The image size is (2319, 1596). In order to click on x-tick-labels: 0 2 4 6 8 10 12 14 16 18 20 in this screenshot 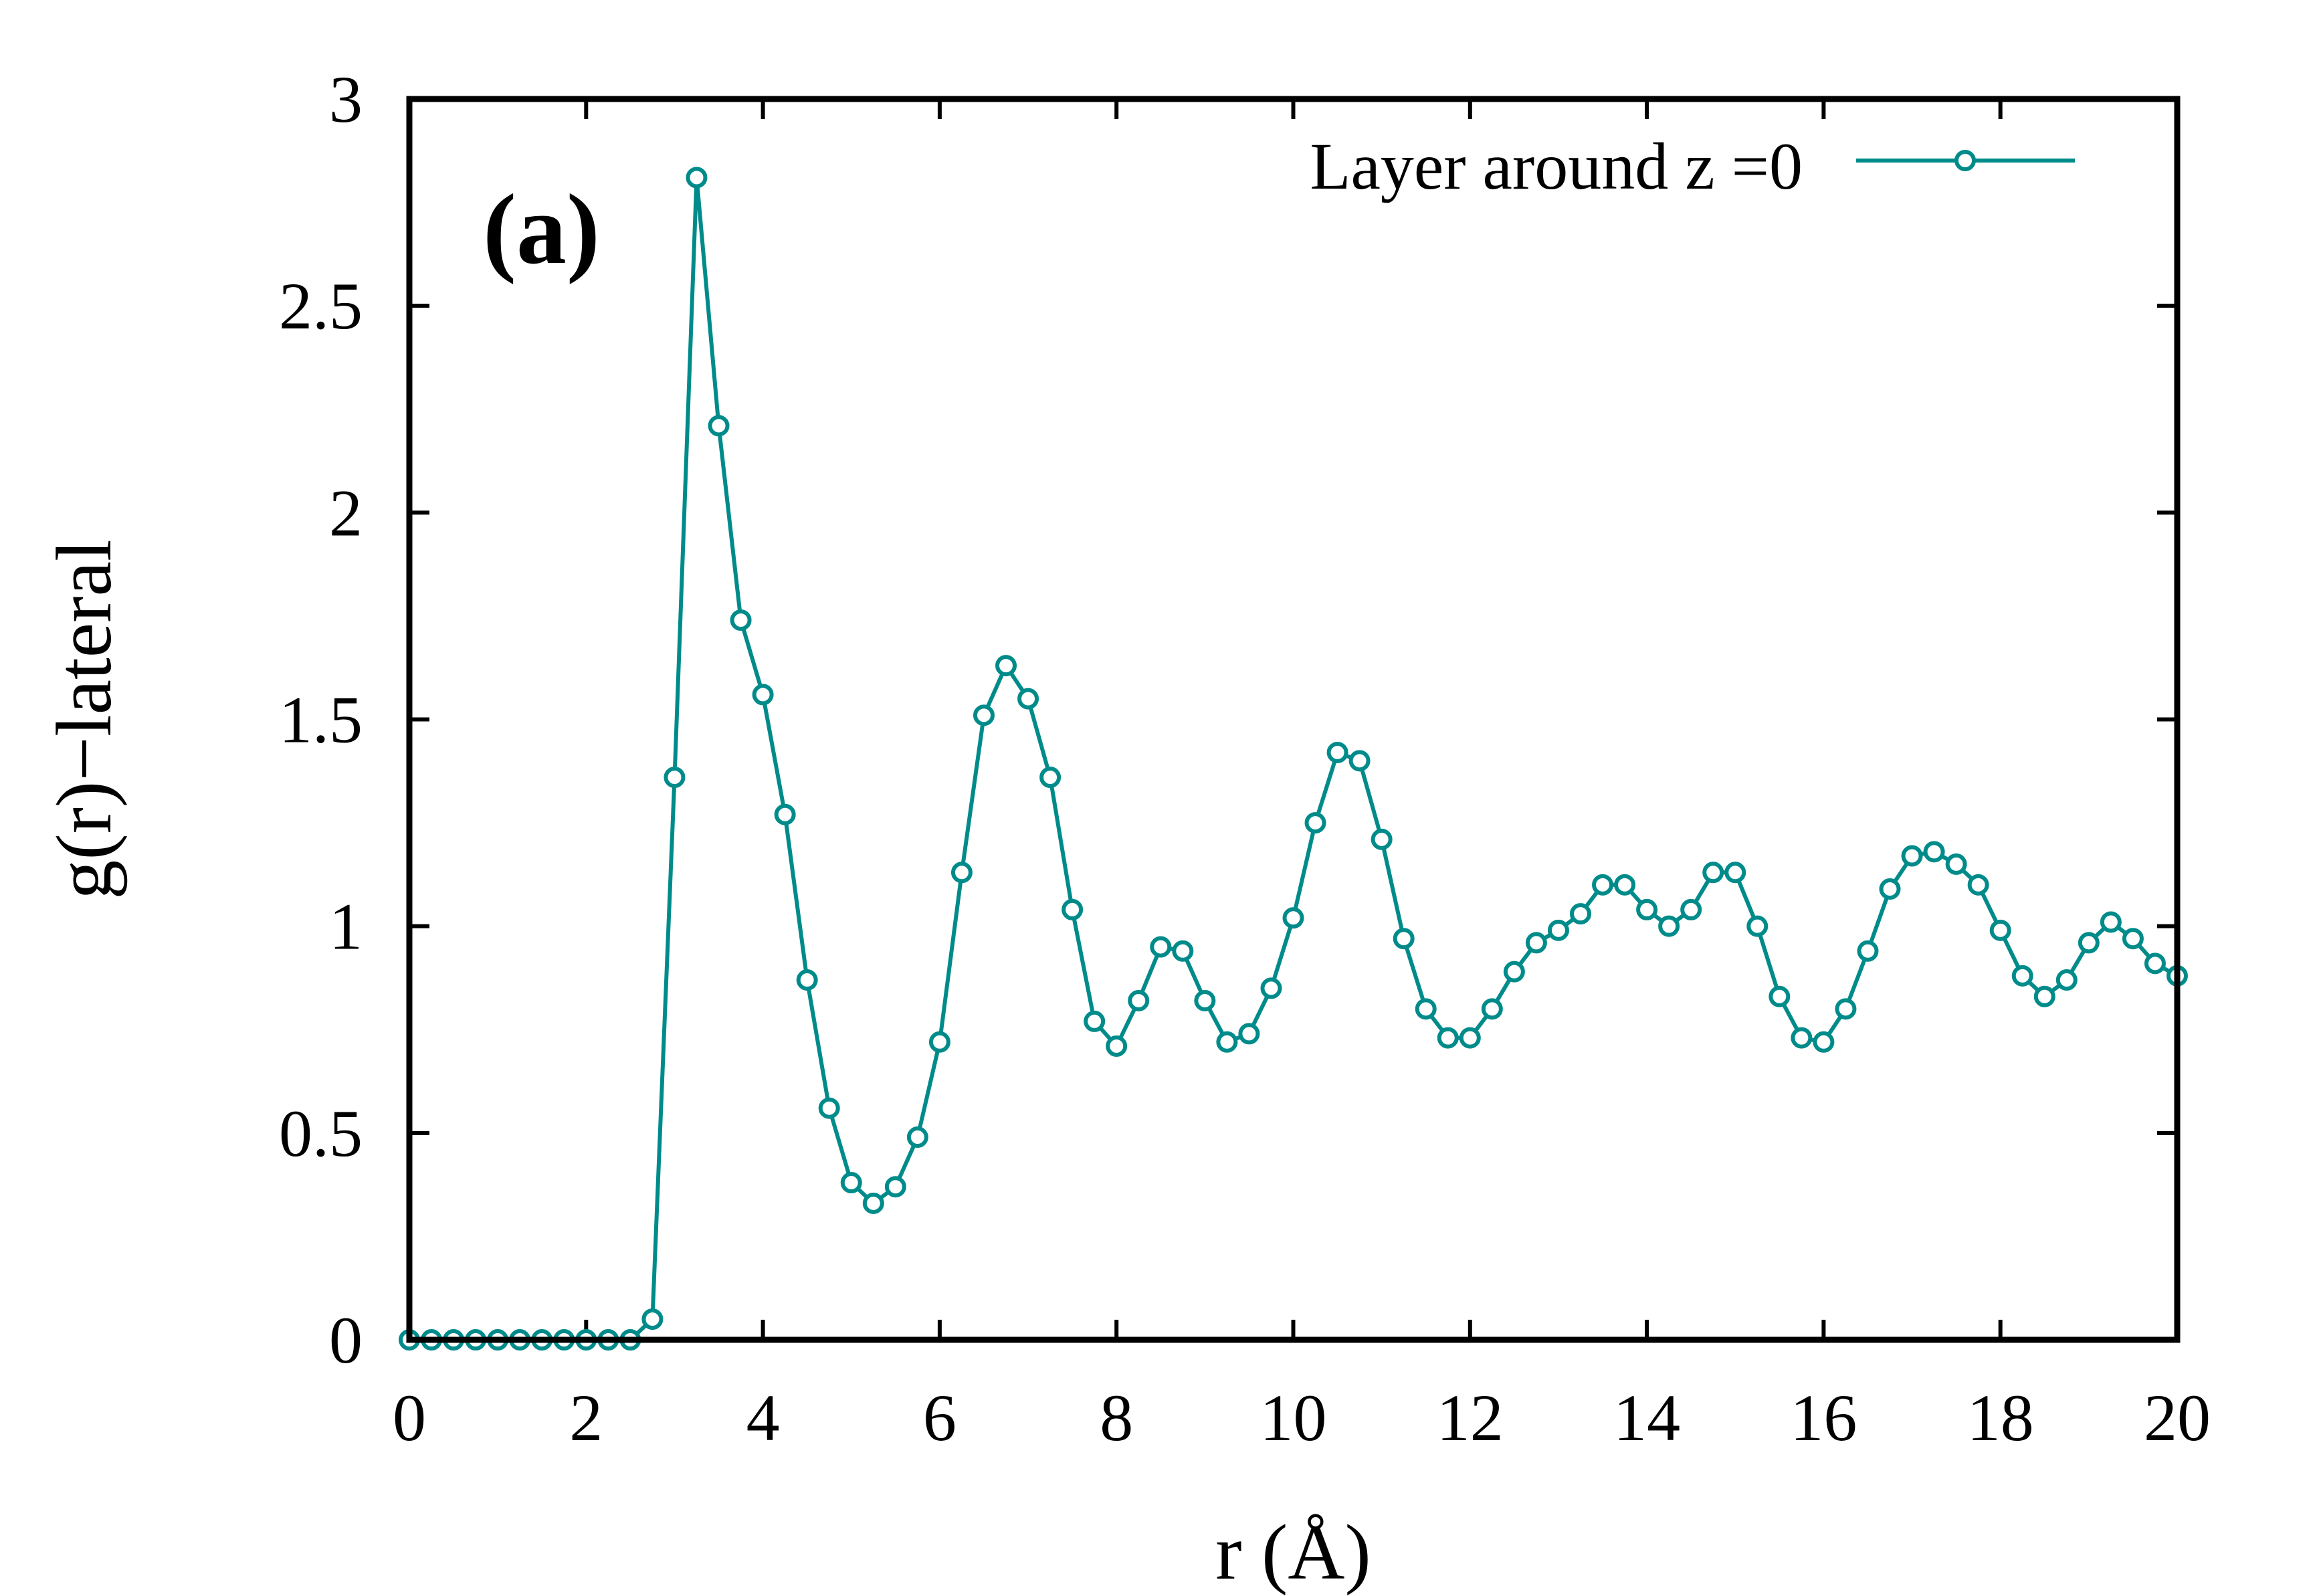, I will do `click(1302, 1418)`.